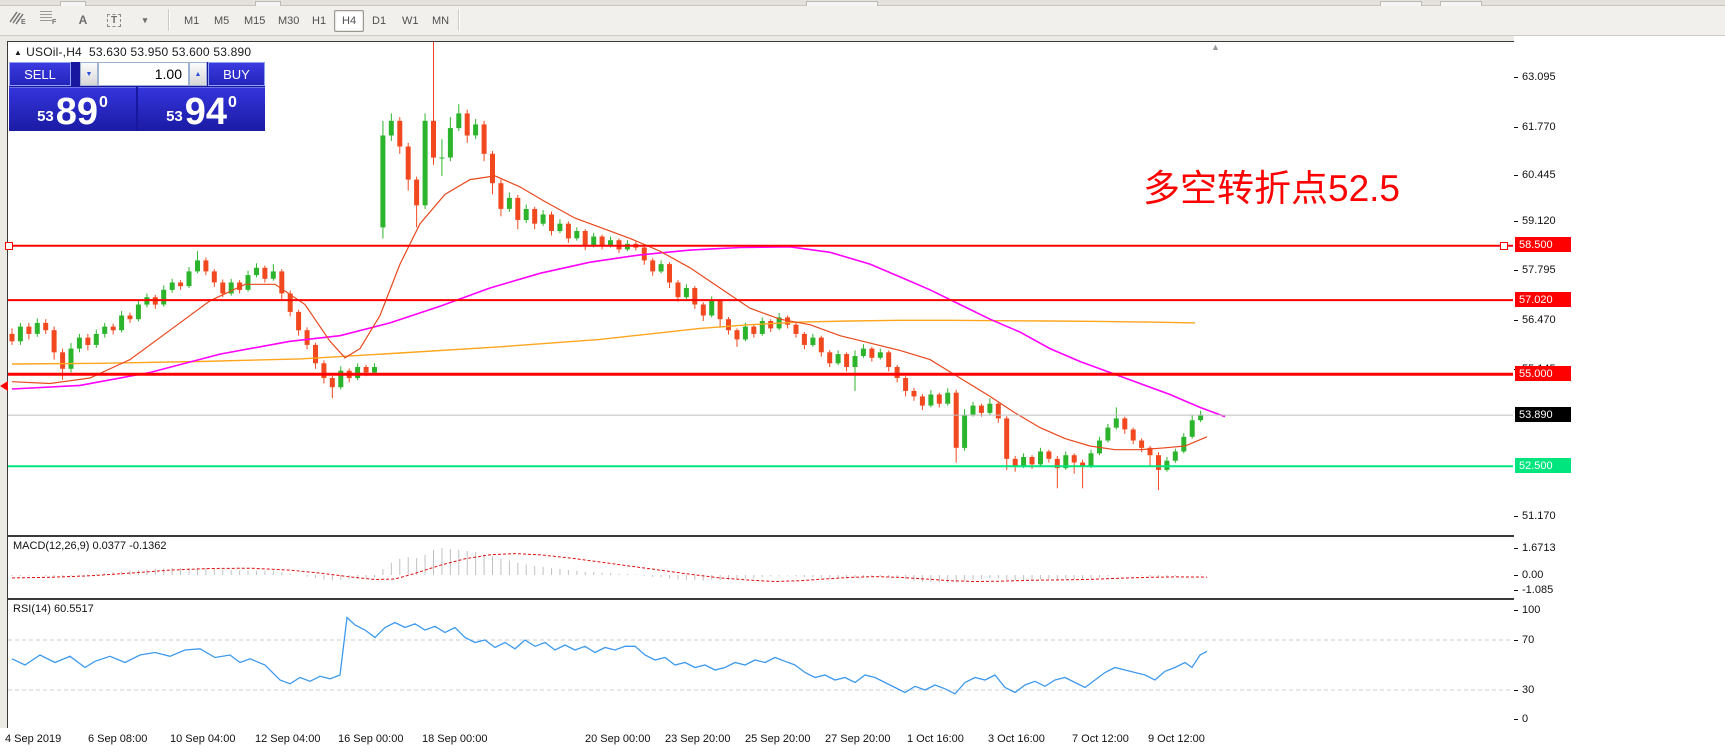 This screenshot has height=752, width=1725. I want to click on svg-text: E, so click(23, 22).